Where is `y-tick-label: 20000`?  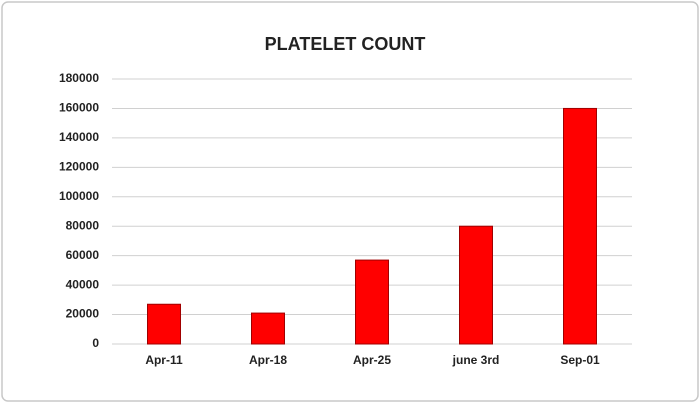 y-tick-label: 20000 is located at coordinates (83, 314).